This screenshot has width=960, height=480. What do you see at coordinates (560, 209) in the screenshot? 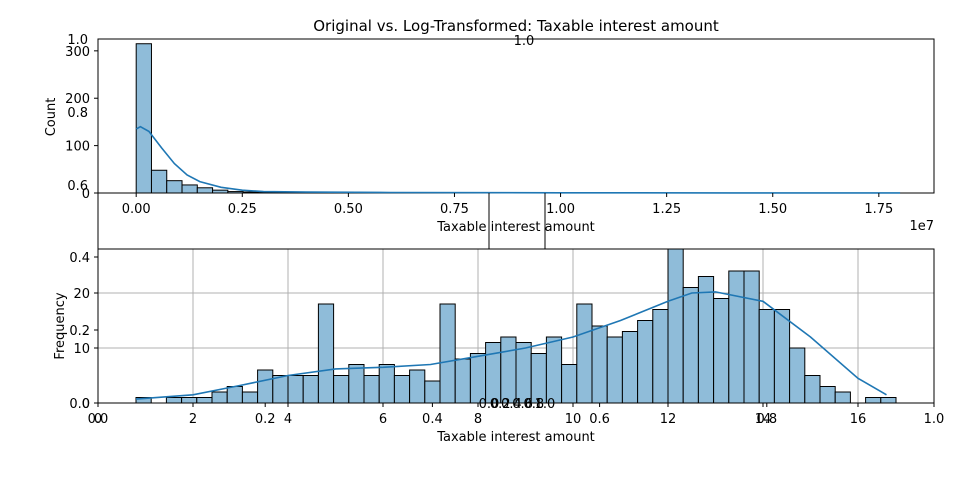
I see `x-tick-label: 1.00` at bounding box center [560, 209].